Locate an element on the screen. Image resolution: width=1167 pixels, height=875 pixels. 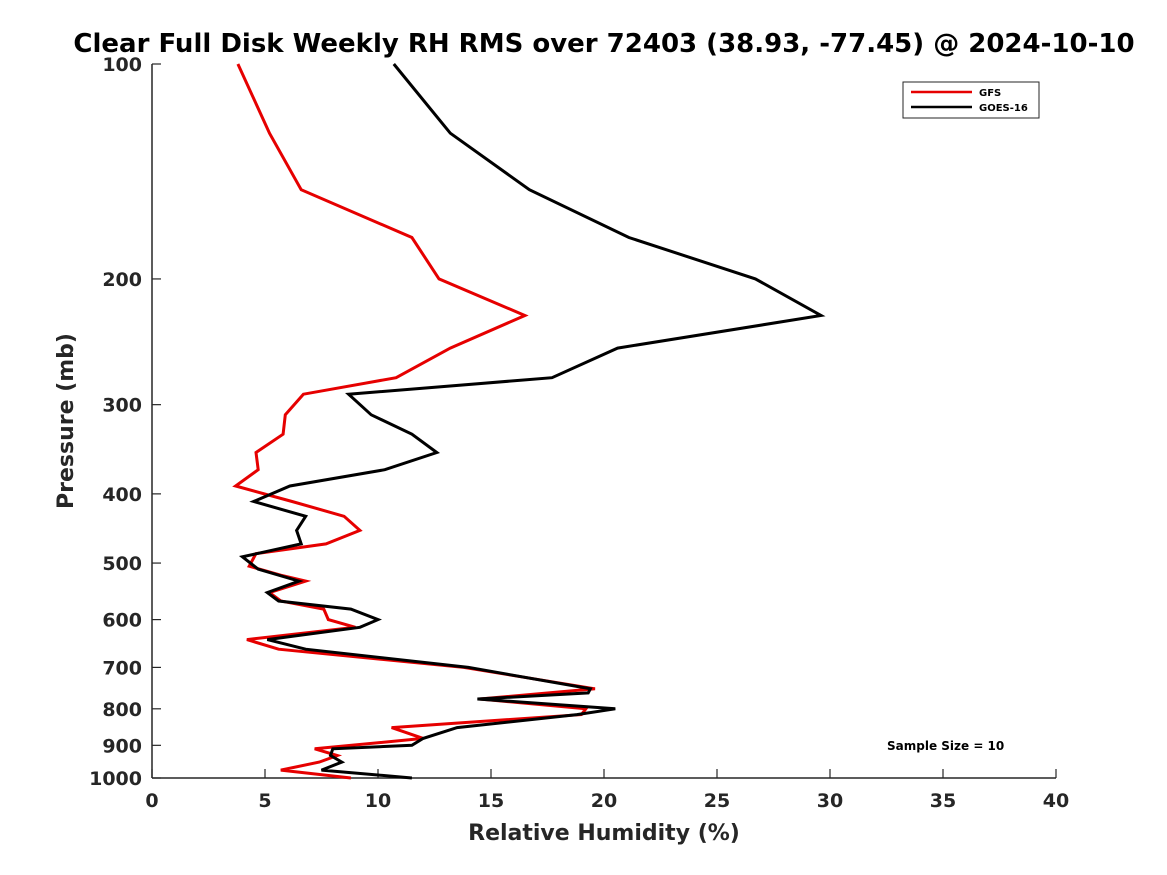
y-tick-label: 100 is located at coordinates (122, 65).